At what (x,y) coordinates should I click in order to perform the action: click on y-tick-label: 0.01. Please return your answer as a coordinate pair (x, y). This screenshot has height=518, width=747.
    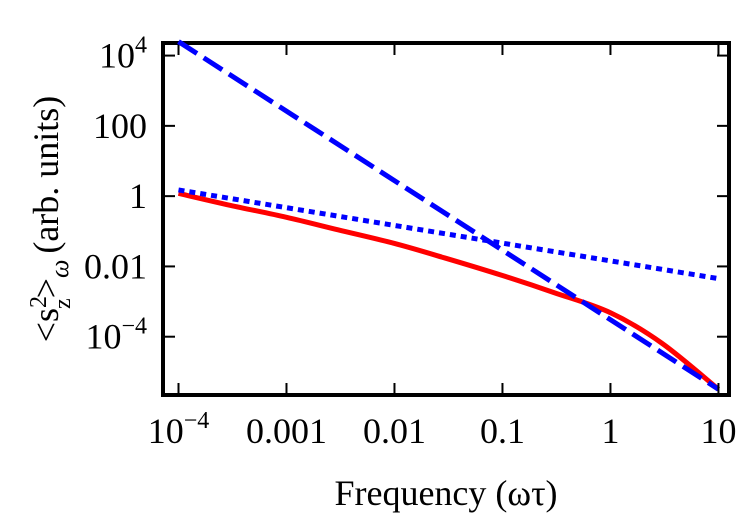
    Looking at the image, I should click on (115, 266).